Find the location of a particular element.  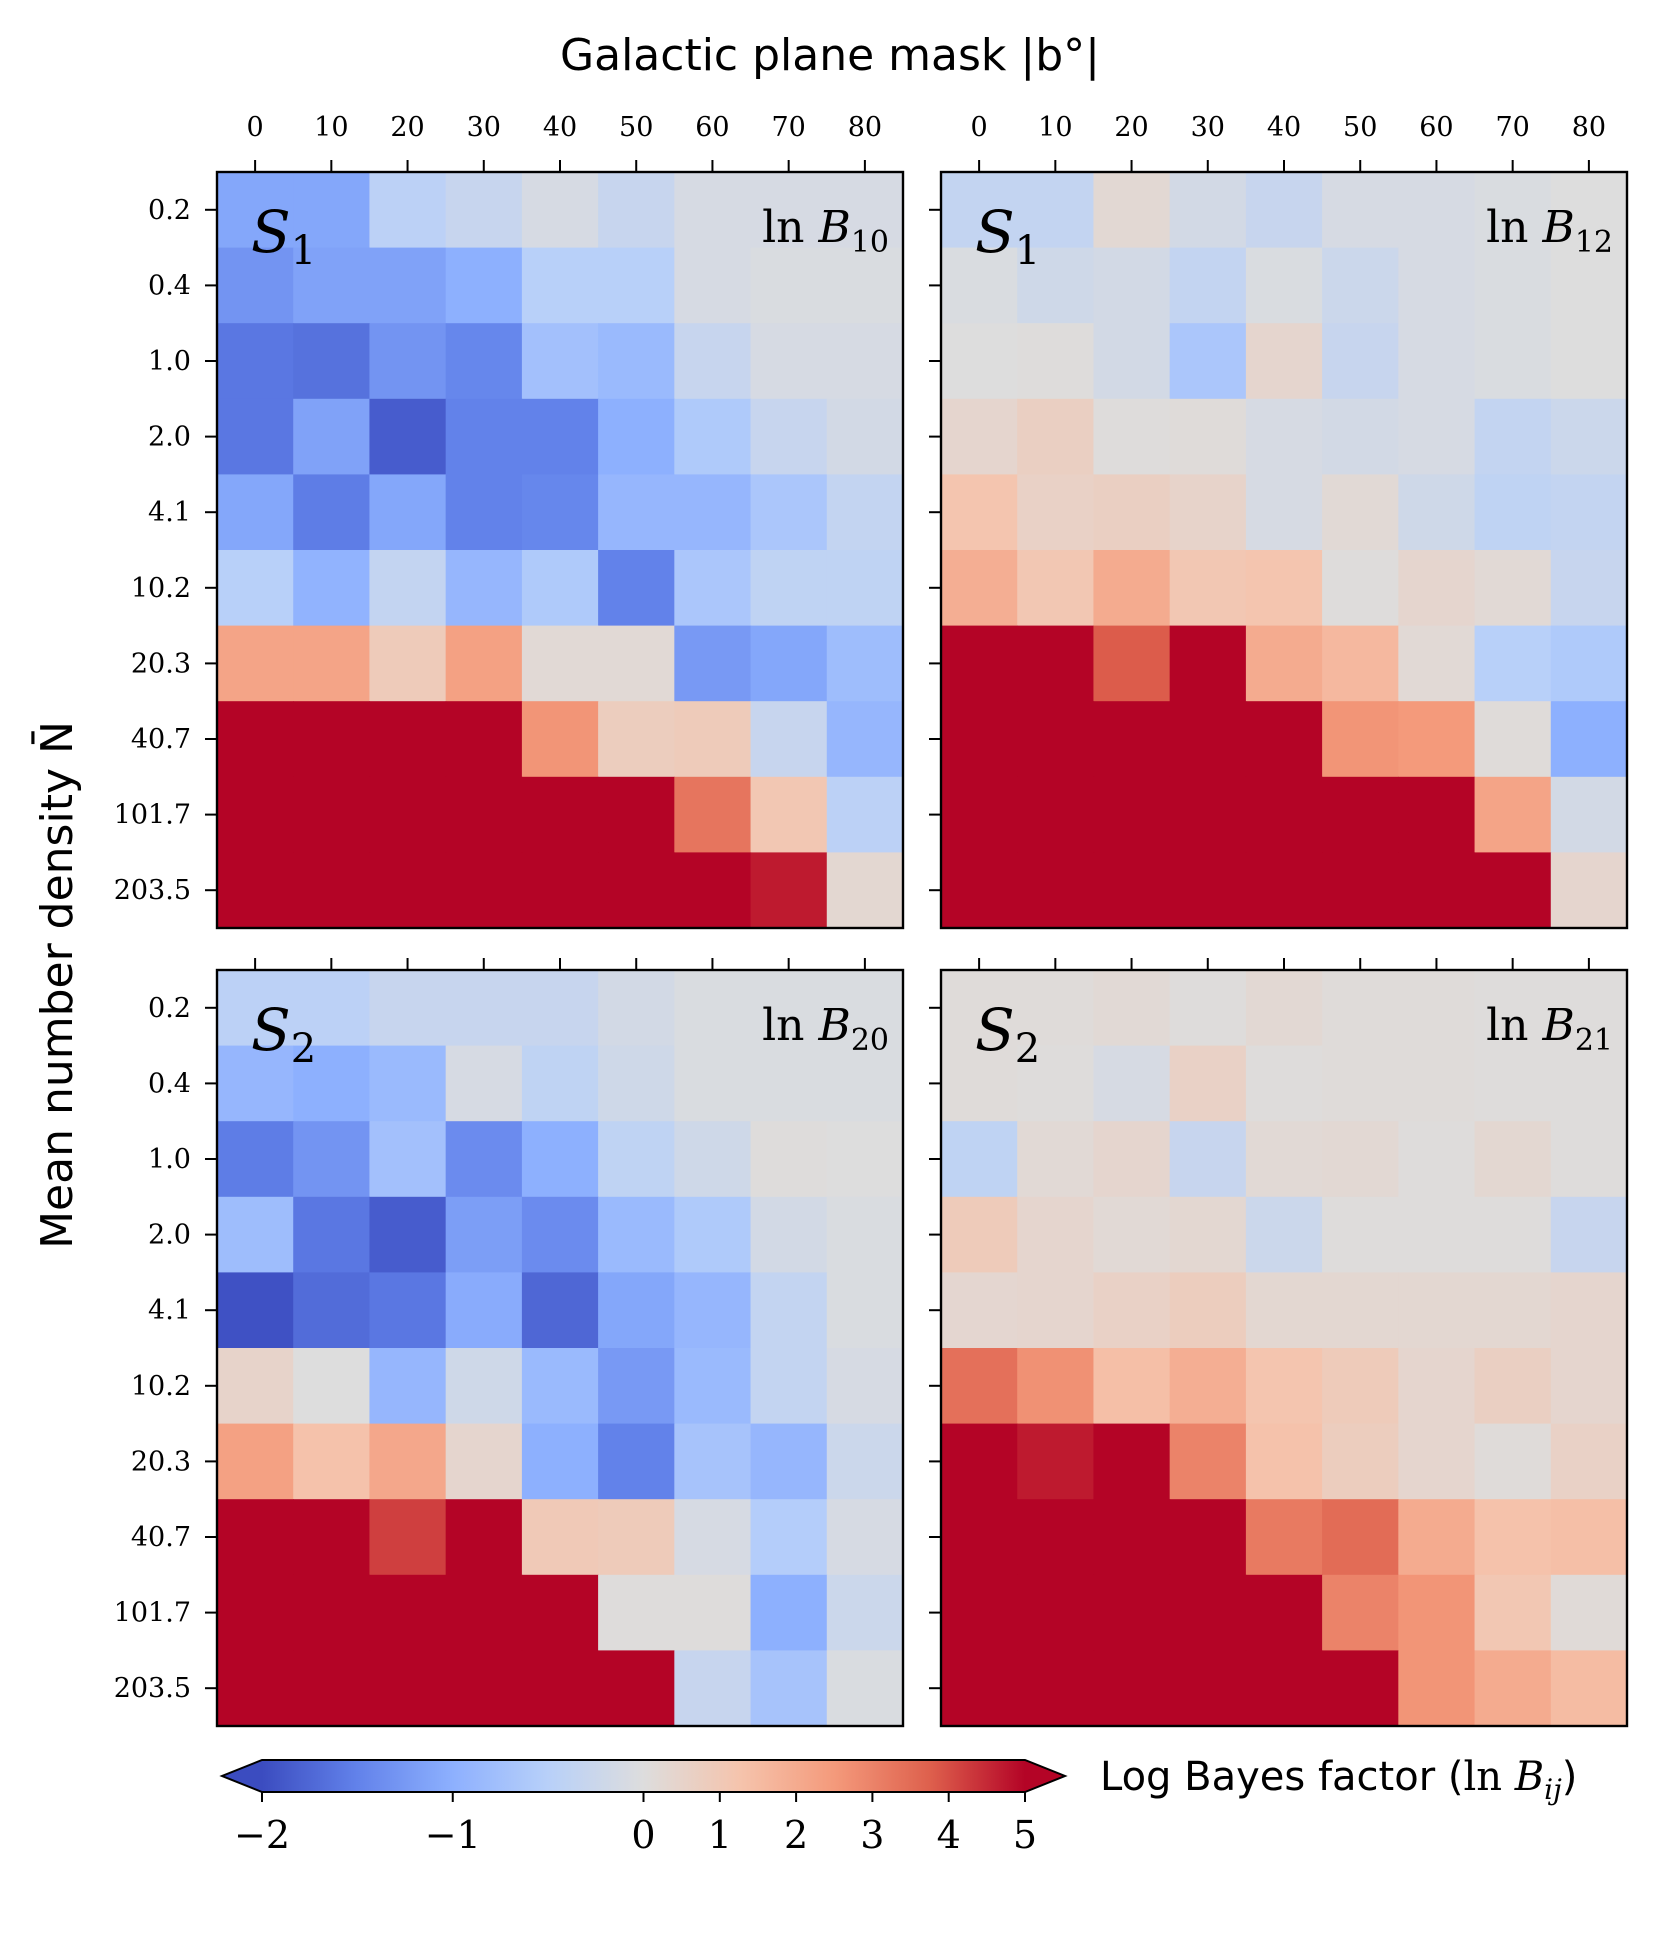

panel-sample-label: S1 is located at coordinates (283, 236).